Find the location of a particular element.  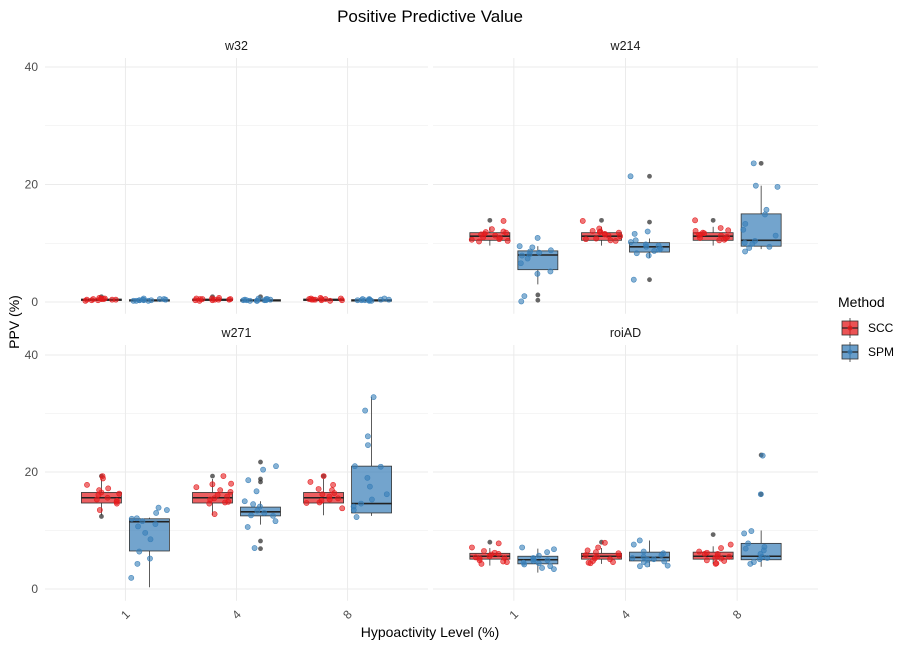

facet-label: w271 is located at coordinates (236, 333).